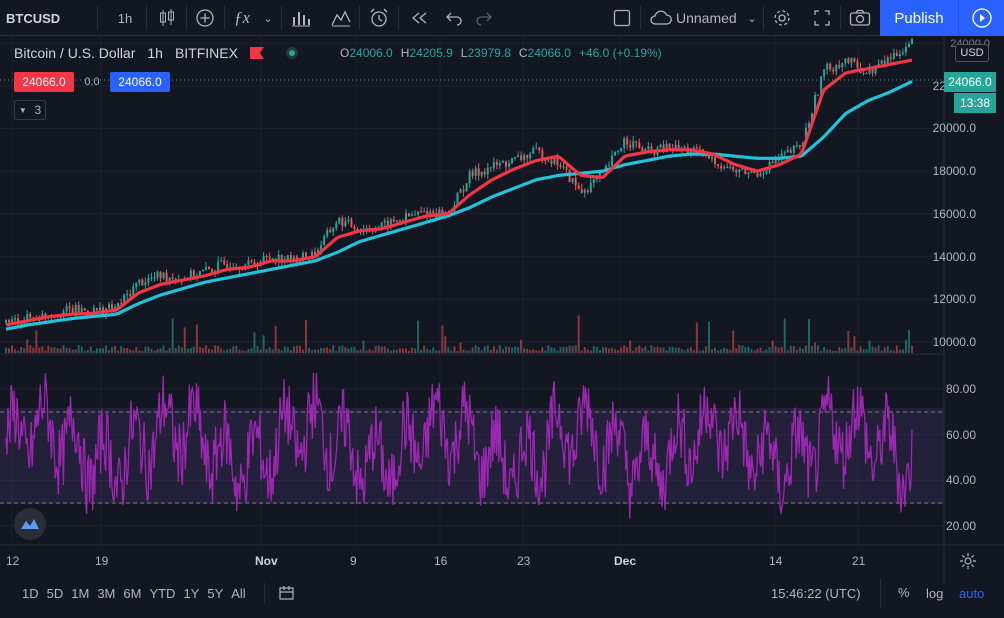 The height and width of the screenshot is (618, 1004). Describe the element at coordinates (106, 593) in the screenshot. I see `range-button-3m: 3M` at that location.